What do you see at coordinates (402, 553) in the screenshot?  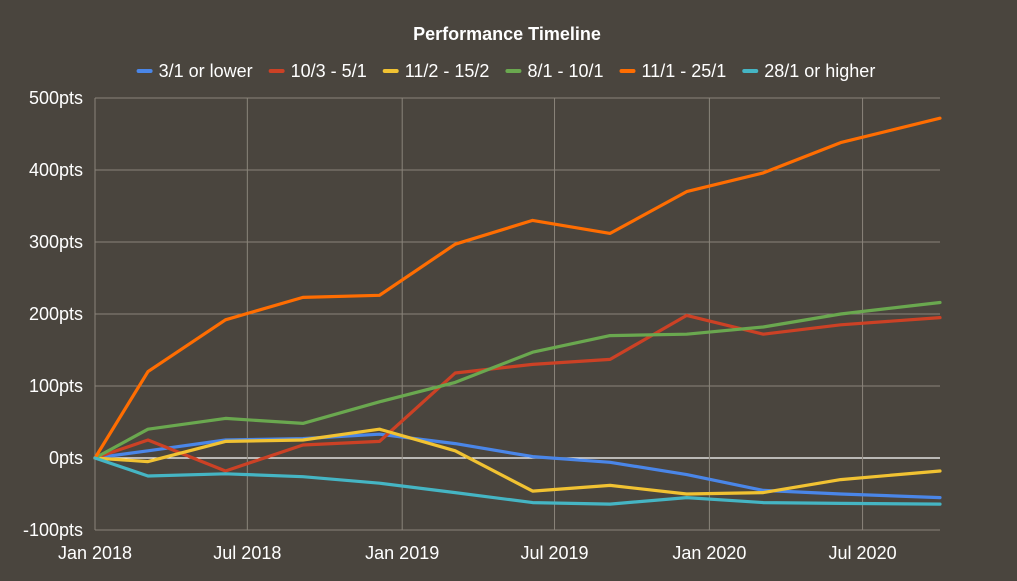 I see `x-tick-label: Jan 2019` at bounding box center [402, 553].